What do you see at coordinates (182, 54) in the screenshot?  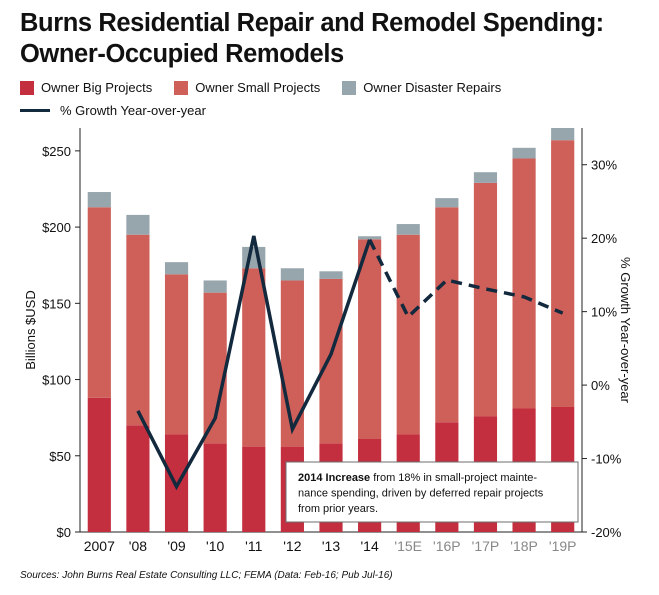 I see `title-line-2: Owner-Occupied Remodels` at bounding box center [182, 54].